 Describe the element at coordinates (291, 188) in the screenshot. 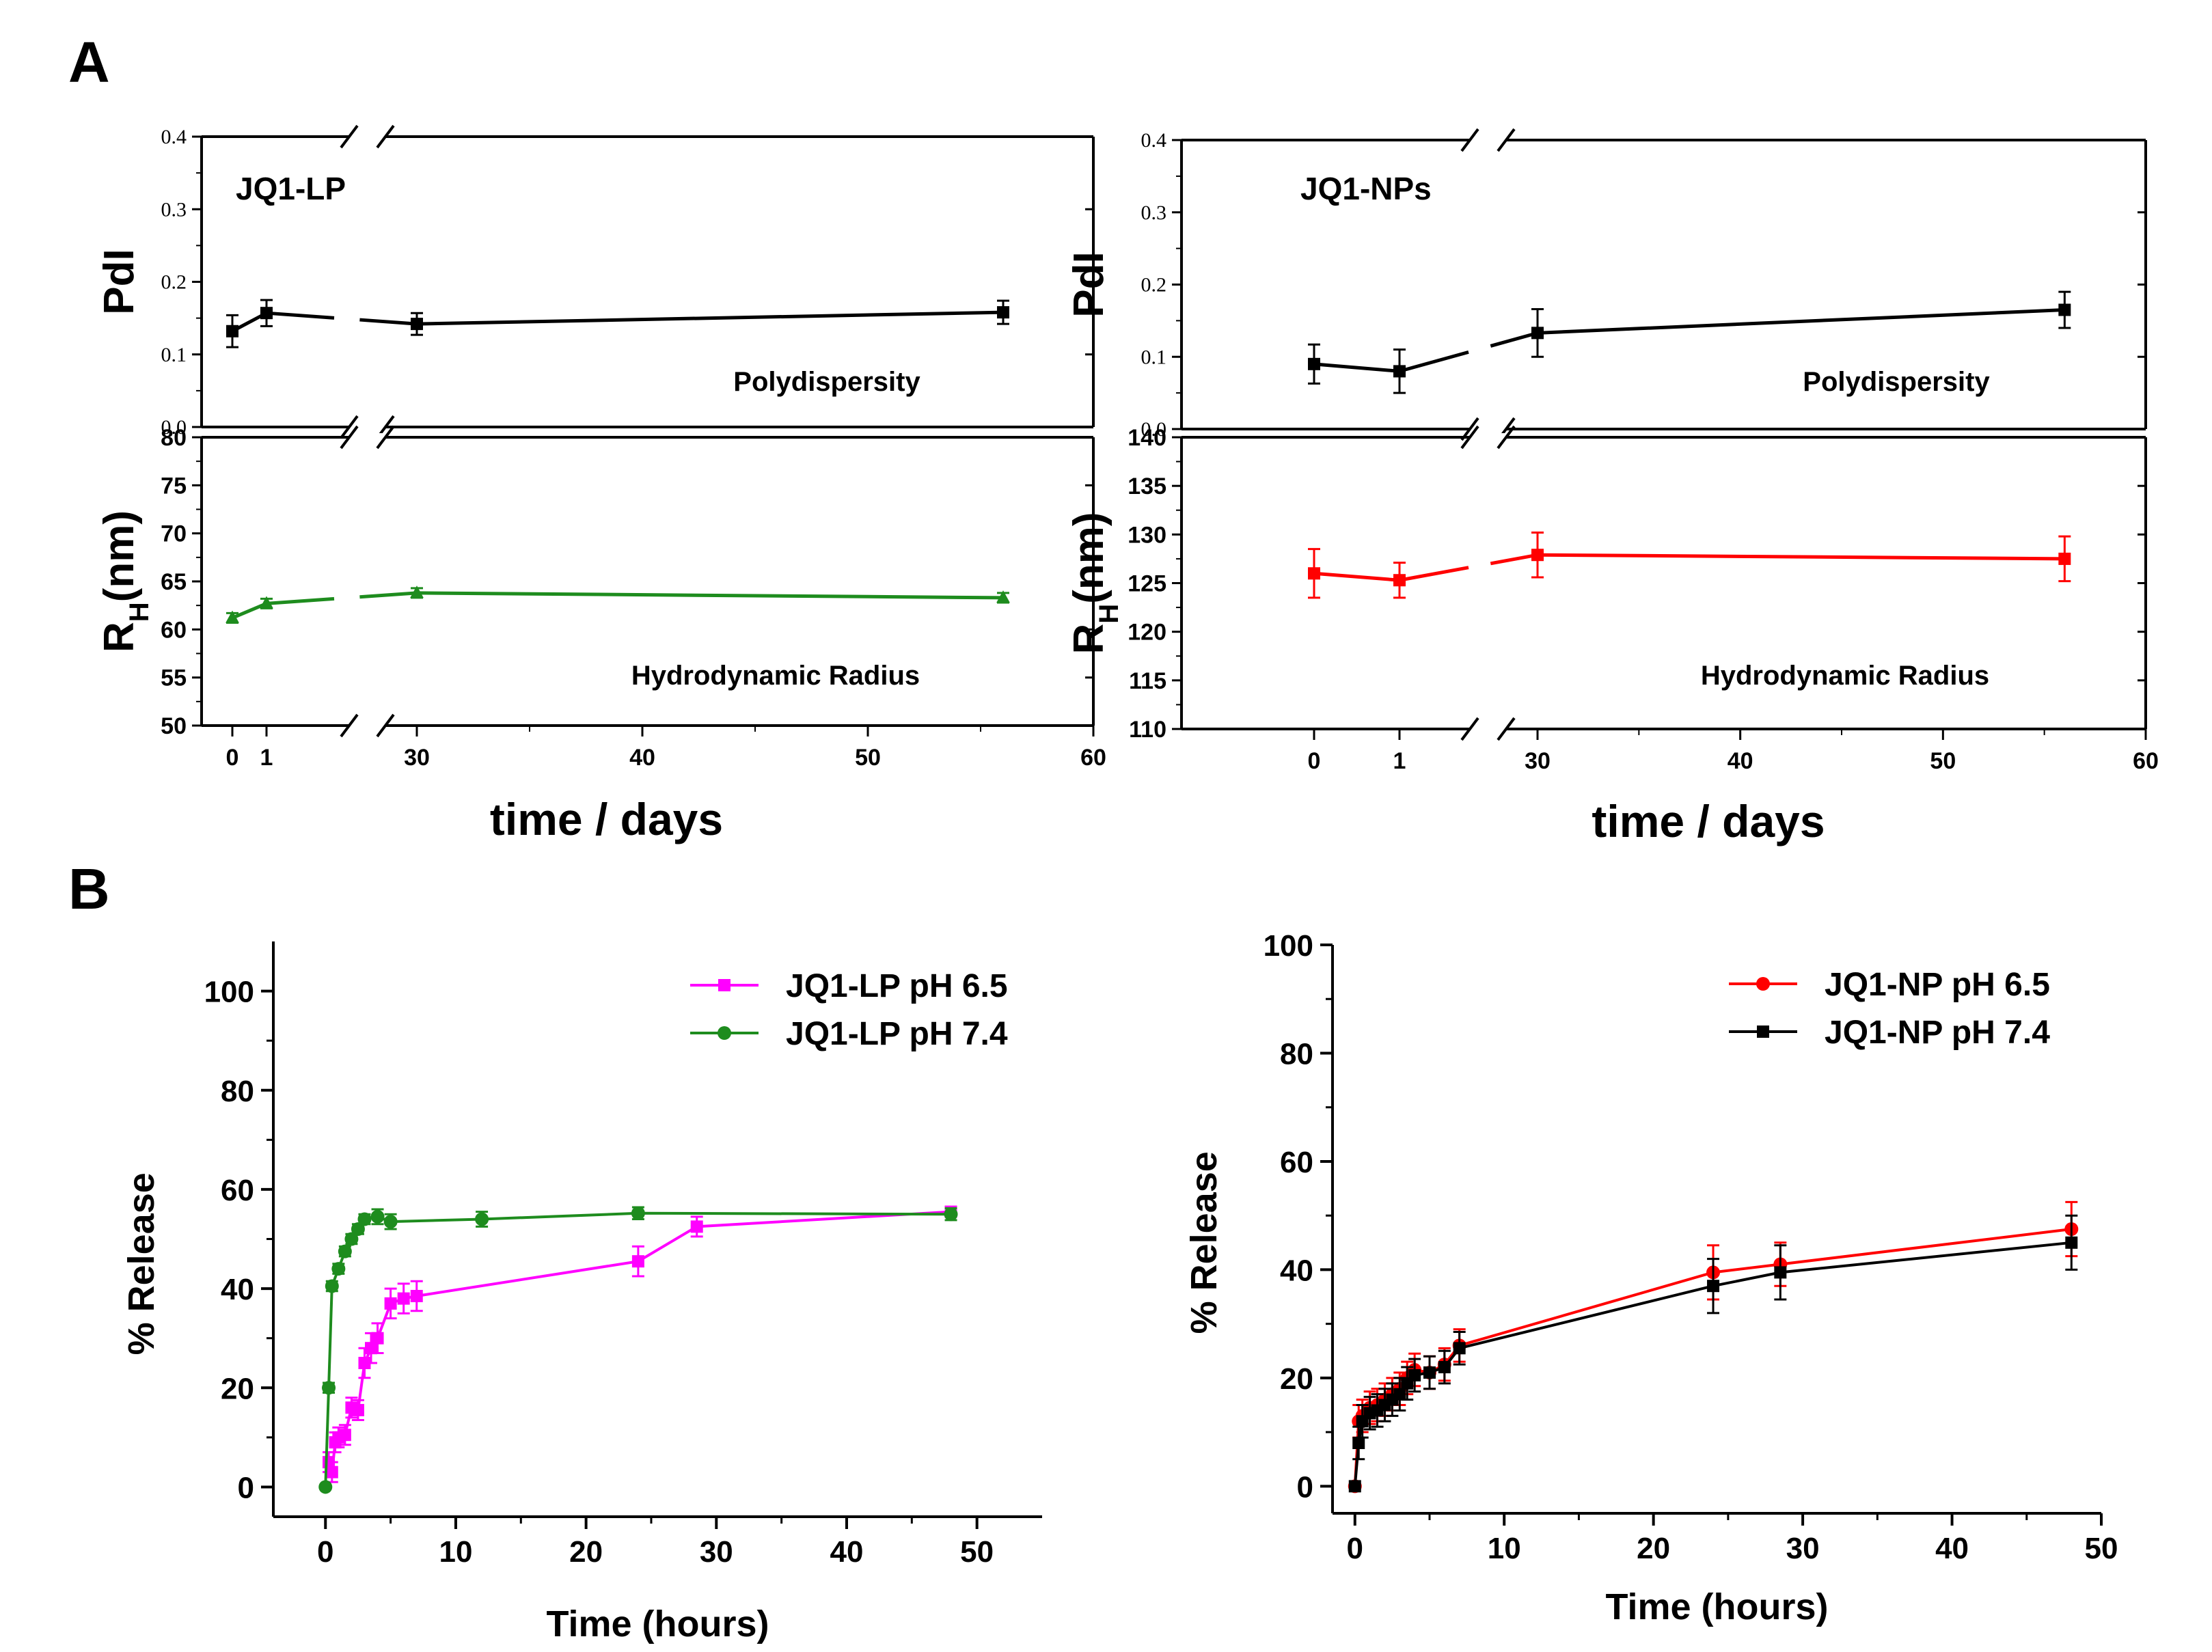

I see `chart-title: JQ1-LP` at that location.